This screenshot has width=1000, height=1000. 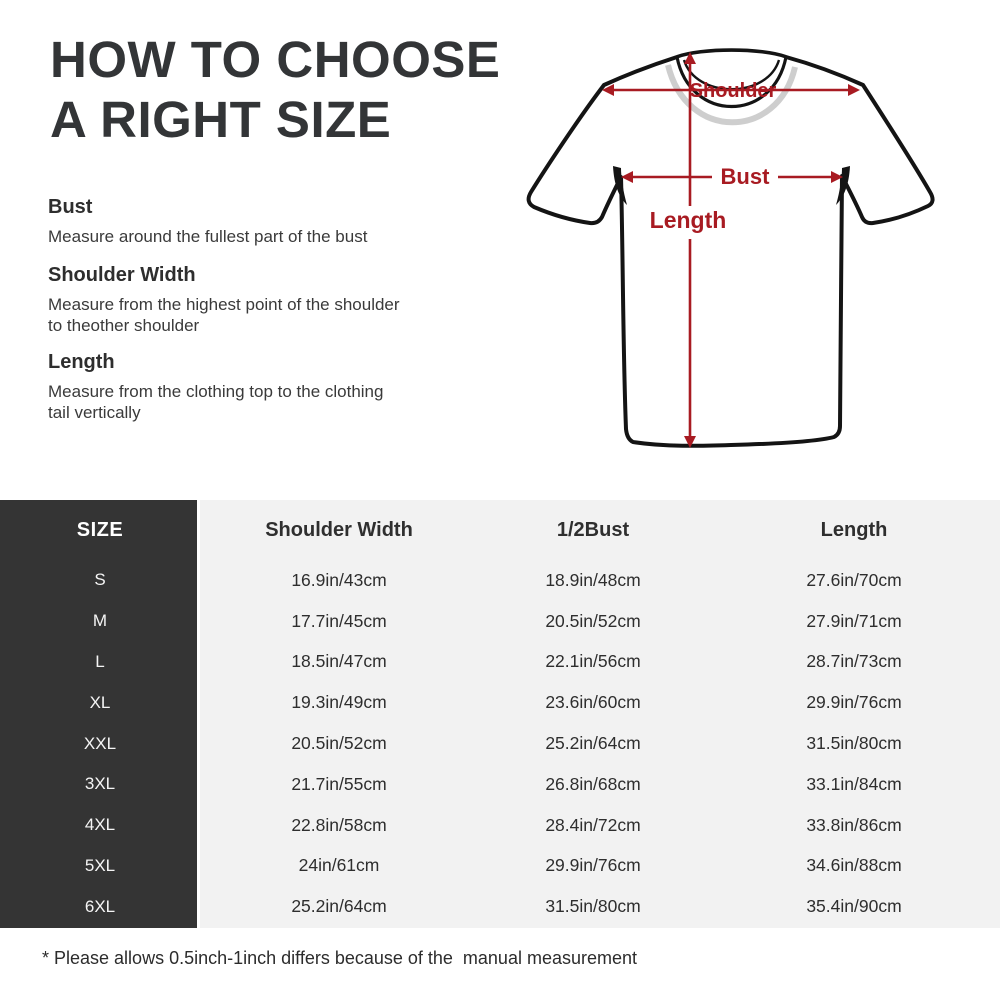 I want to click on shoulder-width-value: 17.7in/45cm, so click(x=339, y=620).